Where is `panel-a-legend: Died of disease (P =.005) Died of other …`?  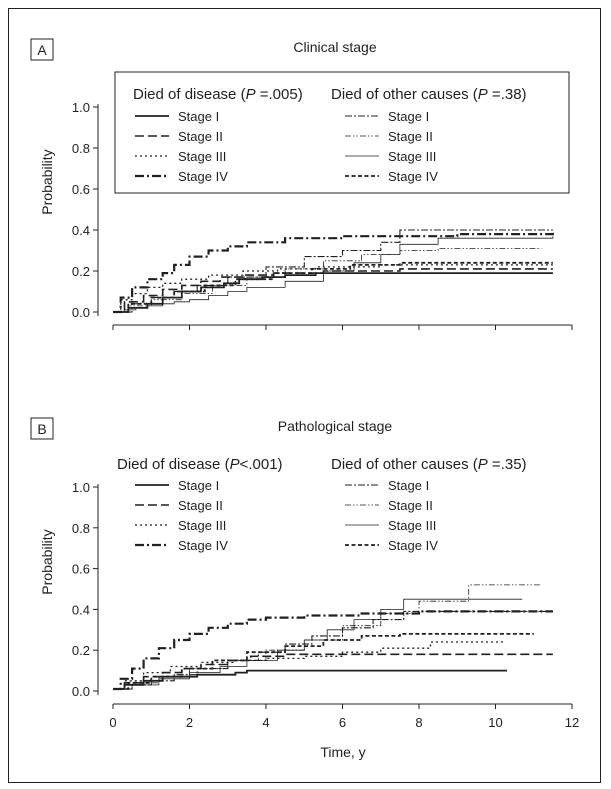
panel-a-legend: Died of disease (P =.005) Died of other … is located at coordinates (342, 132).